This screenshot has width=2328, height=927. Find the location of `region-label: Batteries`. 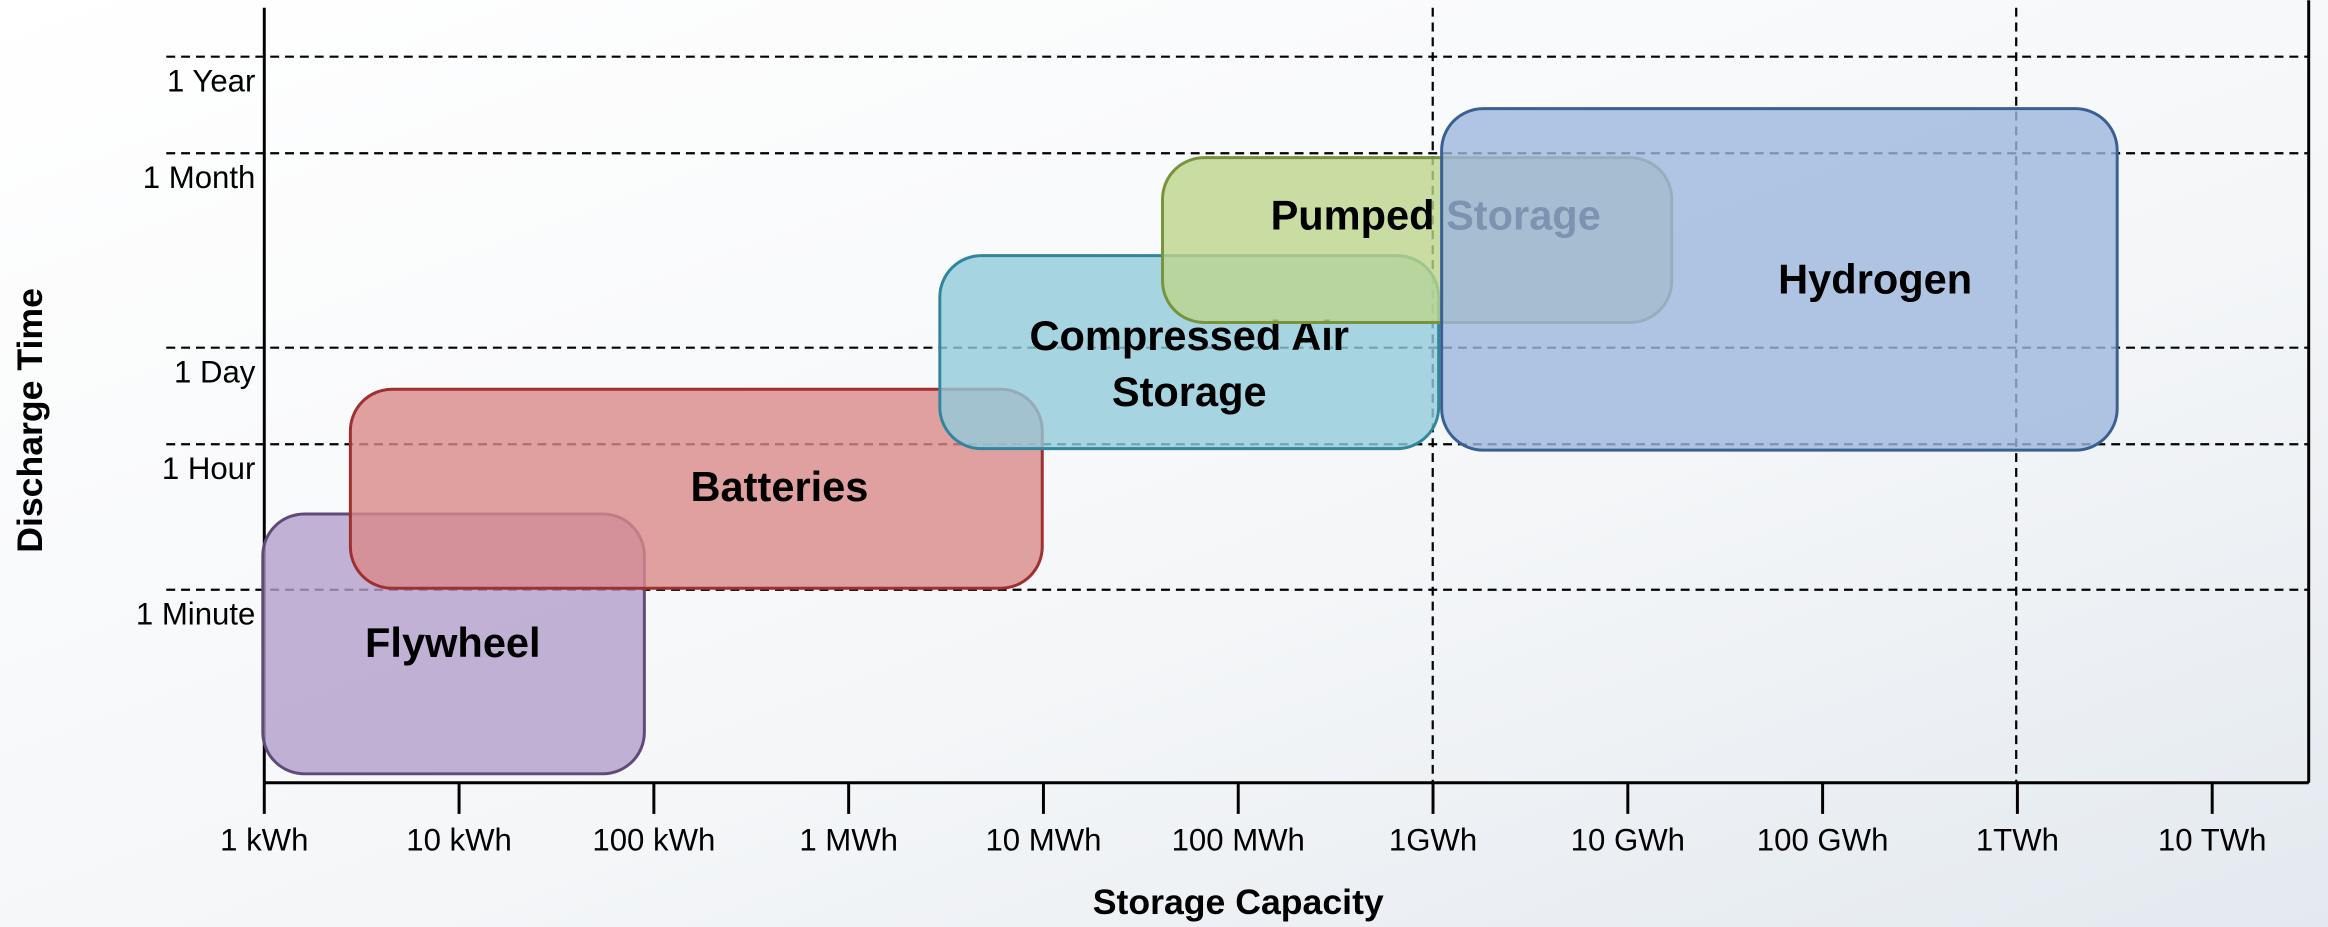

region-label: Batteries is located at coordinates (780, 486).